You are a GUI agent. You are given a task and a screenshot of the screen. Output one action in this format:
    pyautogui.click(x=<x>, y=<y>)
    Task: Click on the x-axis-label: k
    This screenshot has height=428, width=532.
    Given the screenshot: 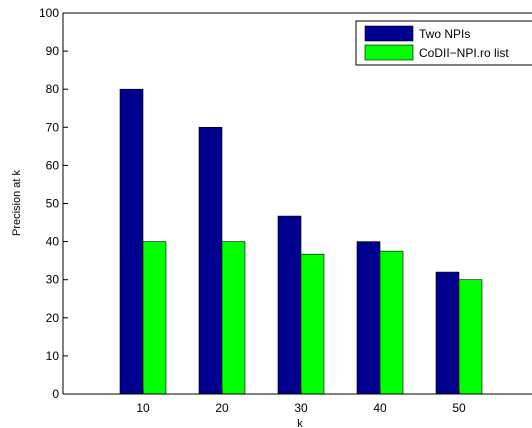 What is the action you would take?
    pyautogui.click(x=300, y=423)
    